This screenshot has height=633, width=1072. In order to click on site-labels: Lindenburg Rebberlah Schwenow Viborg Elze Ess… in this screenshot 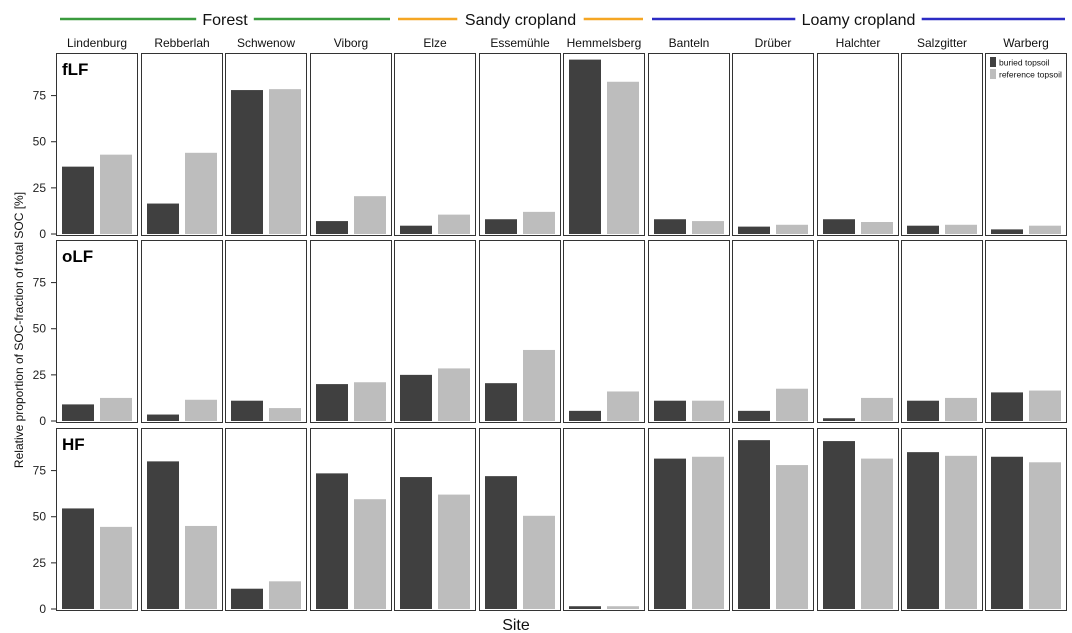, I will do `click(558, 43)`.